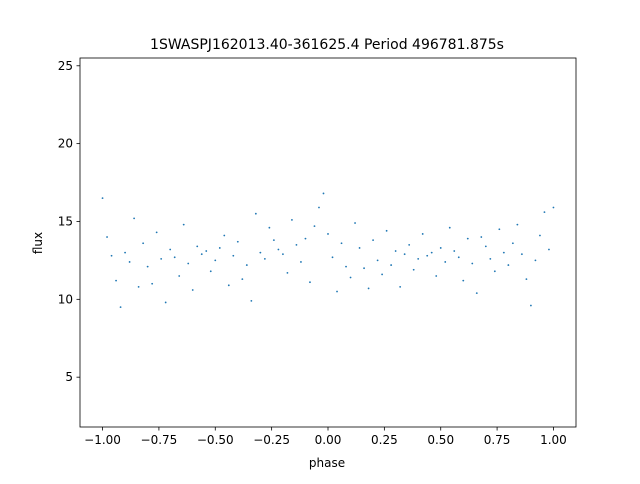 Image resolution: width=640 pixels, height=484 pixels. What do you see at coordinates (553, 440) in the screenshot?
I see `x-tick-label: 1.00` at bounding box center [553, 440].